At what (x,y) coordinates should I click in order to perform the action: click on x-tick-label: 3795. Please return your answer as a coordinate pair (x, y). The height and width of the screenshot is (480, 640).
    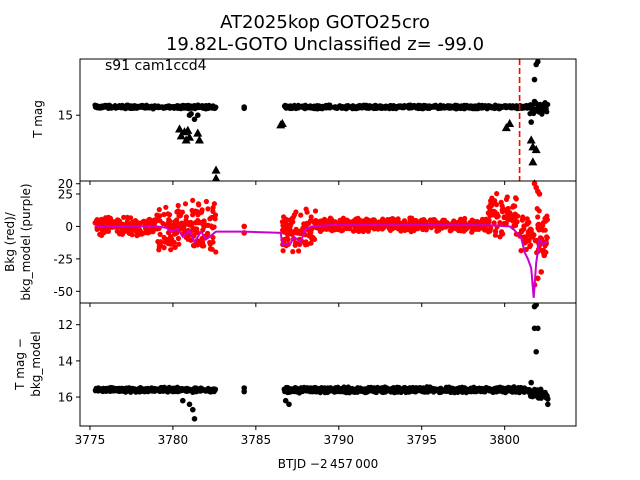
    Looking at the image, I should click on (421, 440).